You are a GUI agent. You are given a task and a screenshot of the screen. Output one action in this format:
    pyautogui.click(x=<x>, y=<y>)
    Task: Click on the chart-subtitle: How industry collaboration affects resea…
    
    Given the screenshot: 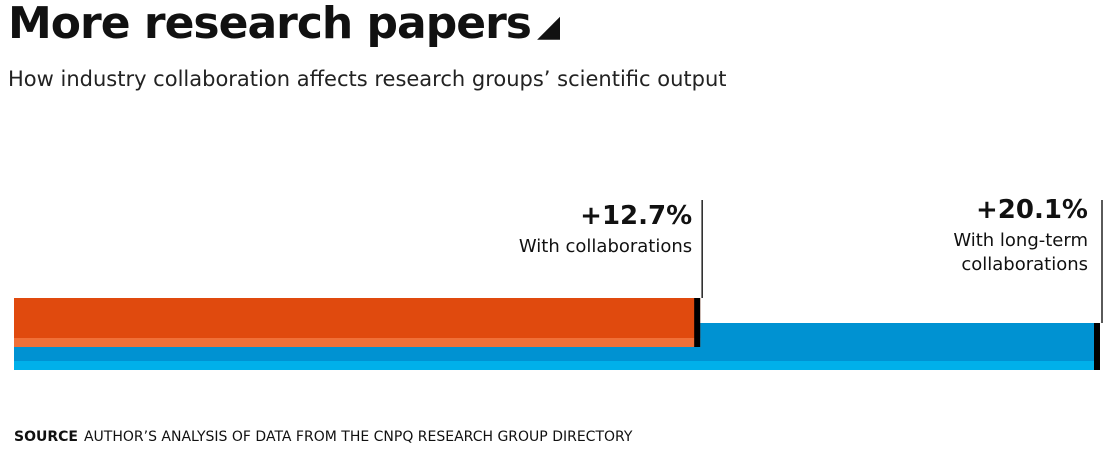 What is the action you would take?
    pyautogui.click(x=367, y=79)
    